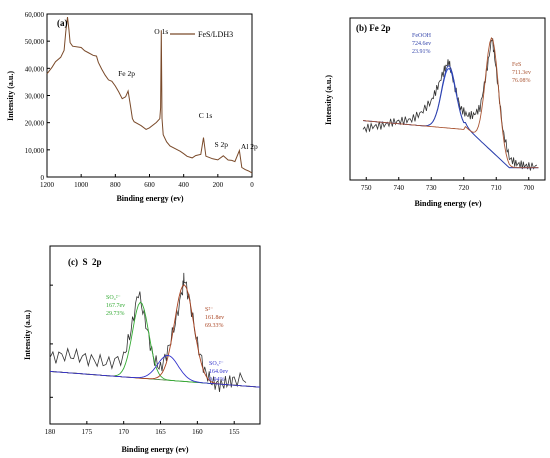 The height and width of the screenshot is (458, 550). Describe the element at coordinates (399, 188) in the screenshot. I see `x-tick-label-b: 740` at that location.